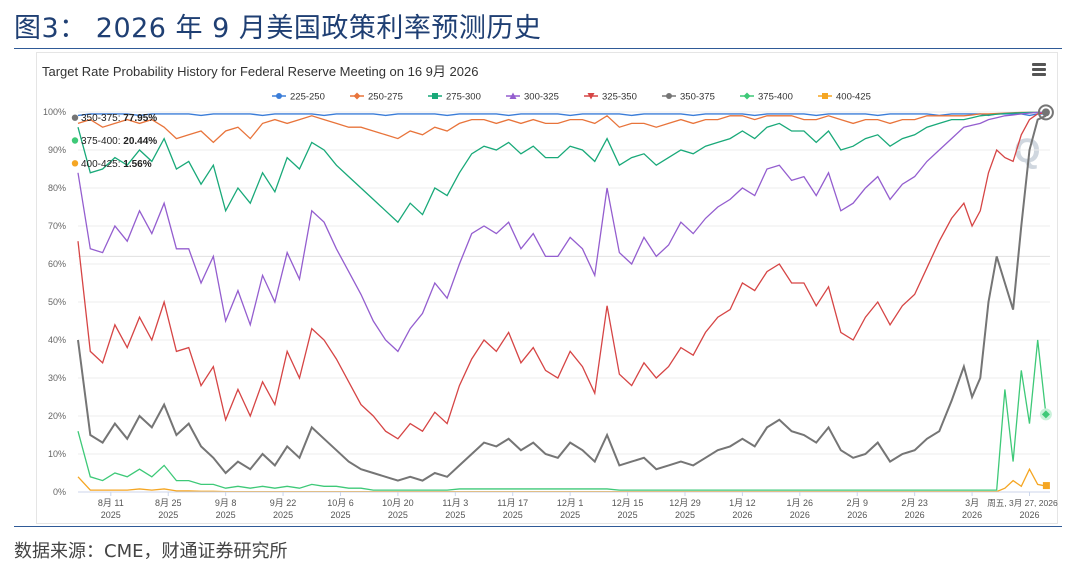  Describe the element at coordinates (278, 28) in the screenshot. I see `figure-title: 图3： 2026 年 9 月美国政策利率预测历史` at that location.